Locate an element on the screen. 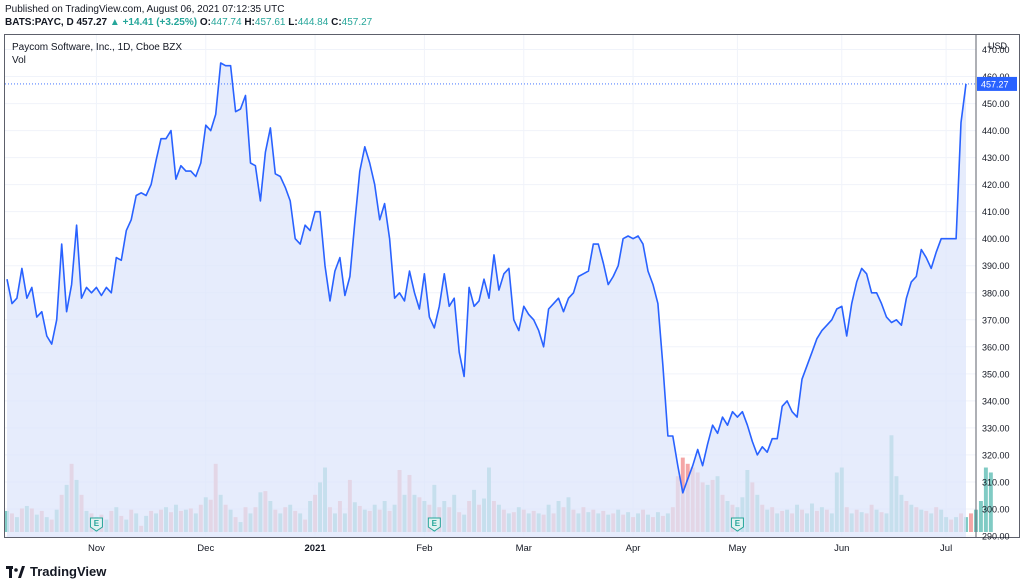 The image size is (1024, 586). currency-label: USD is located at coordinates (998, 46).